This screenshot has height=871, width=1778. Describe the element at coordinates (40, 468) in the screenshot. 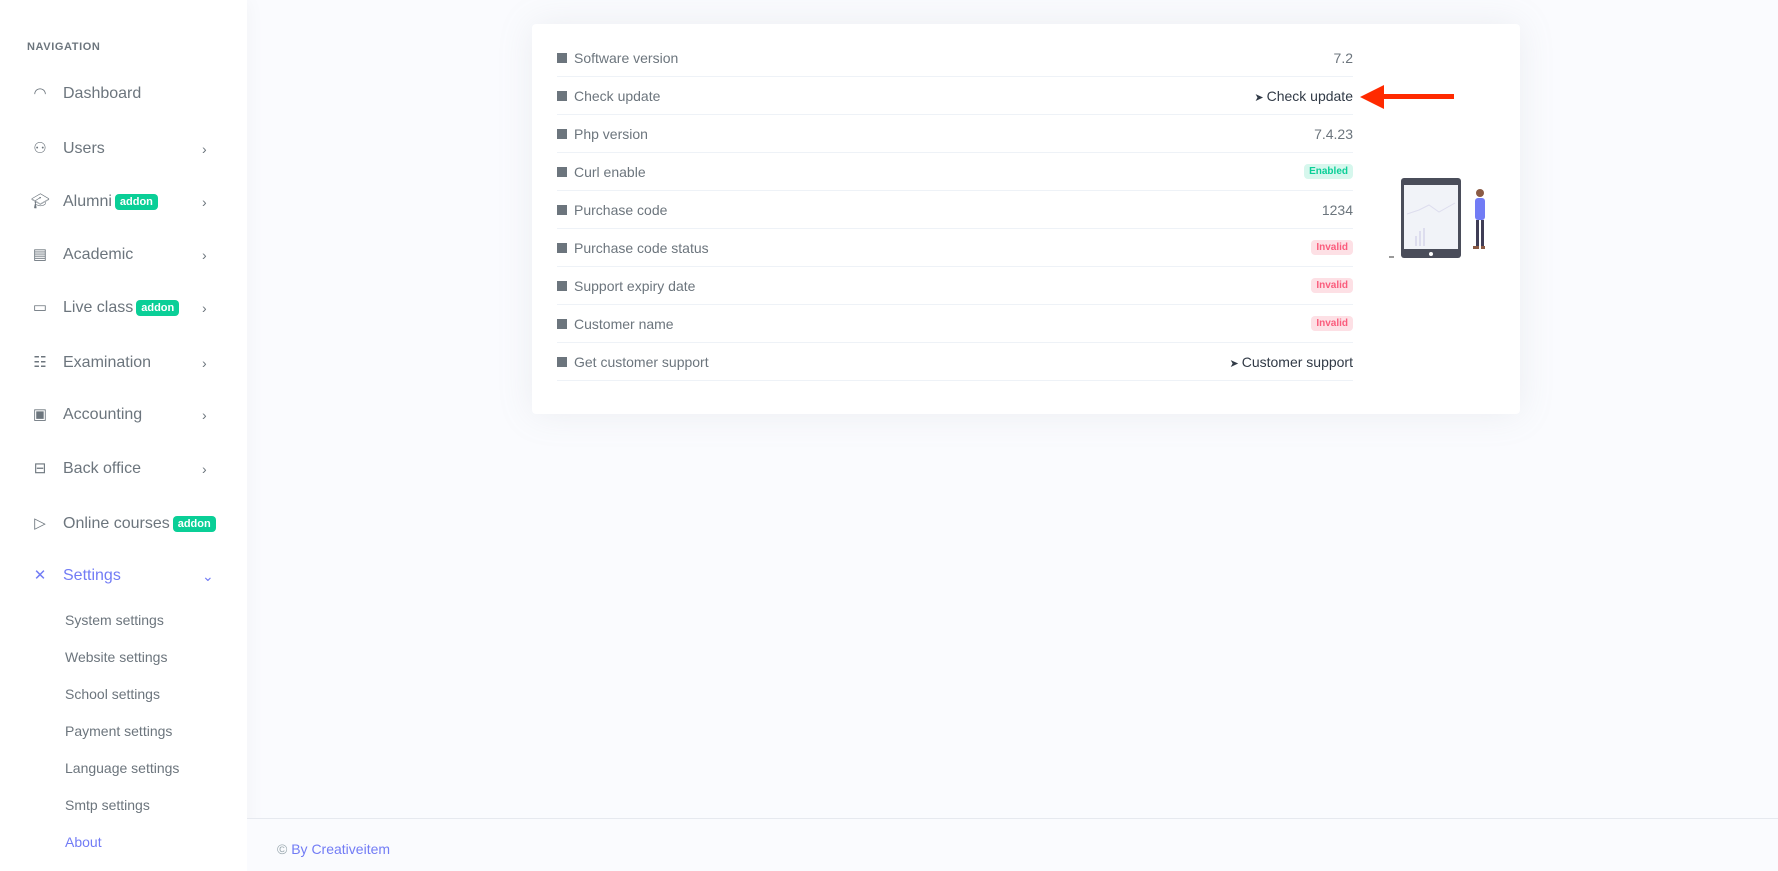

I see `basket-icon: ⊟` at that location.